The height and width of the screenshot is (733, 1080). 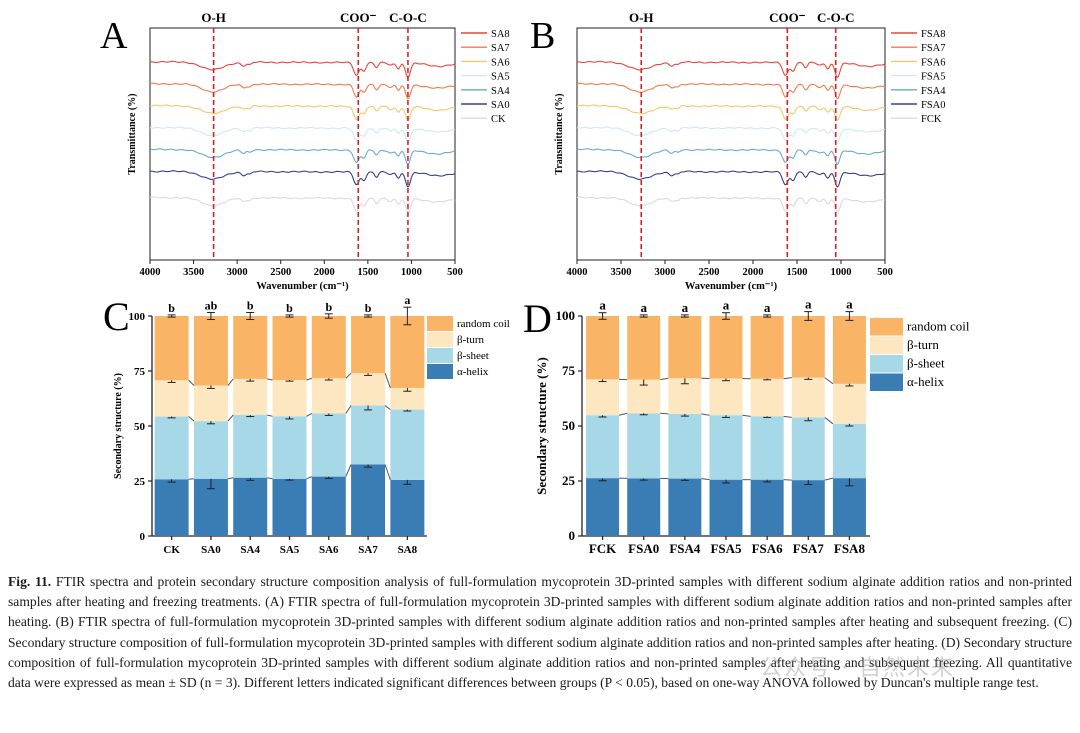 What do you see at coordinates (568, 425) in the screenshot?
I see `y-tick-label: 50` at bounding box center [568, 425].